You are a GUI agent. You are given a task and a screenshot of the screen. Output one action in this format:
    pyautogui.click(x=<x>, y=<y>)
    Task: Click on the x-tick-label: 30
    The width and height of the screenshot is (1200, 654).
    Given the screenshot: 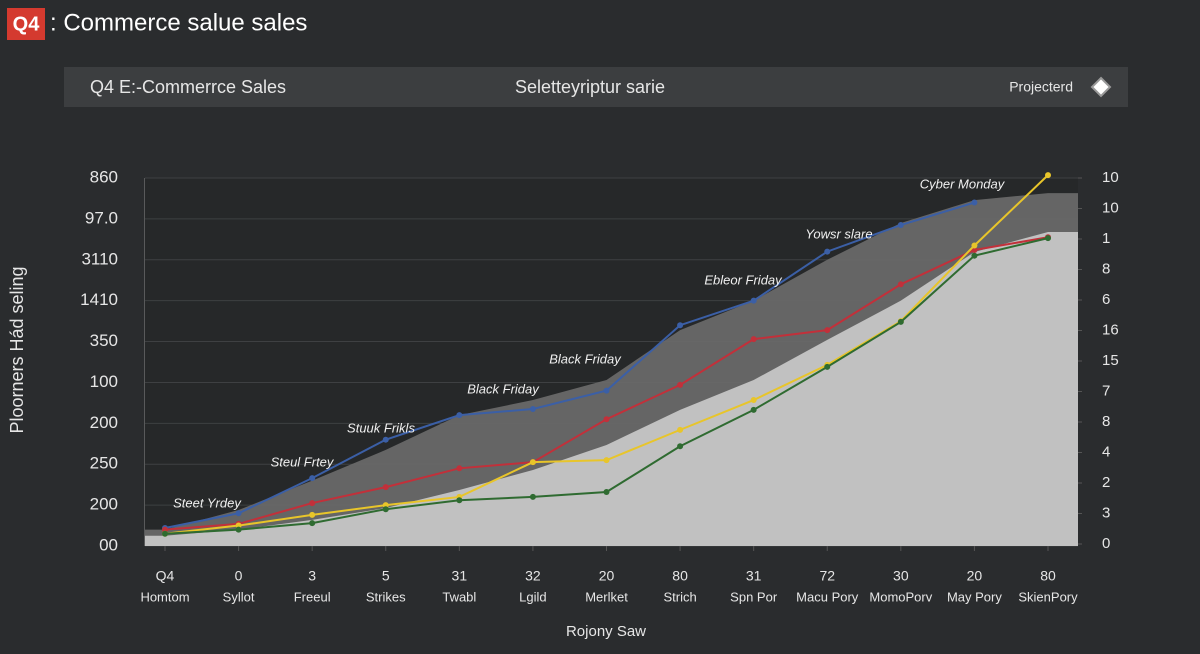 What is the action you would take?
    pyautogui.click(x=901, y=576)
    